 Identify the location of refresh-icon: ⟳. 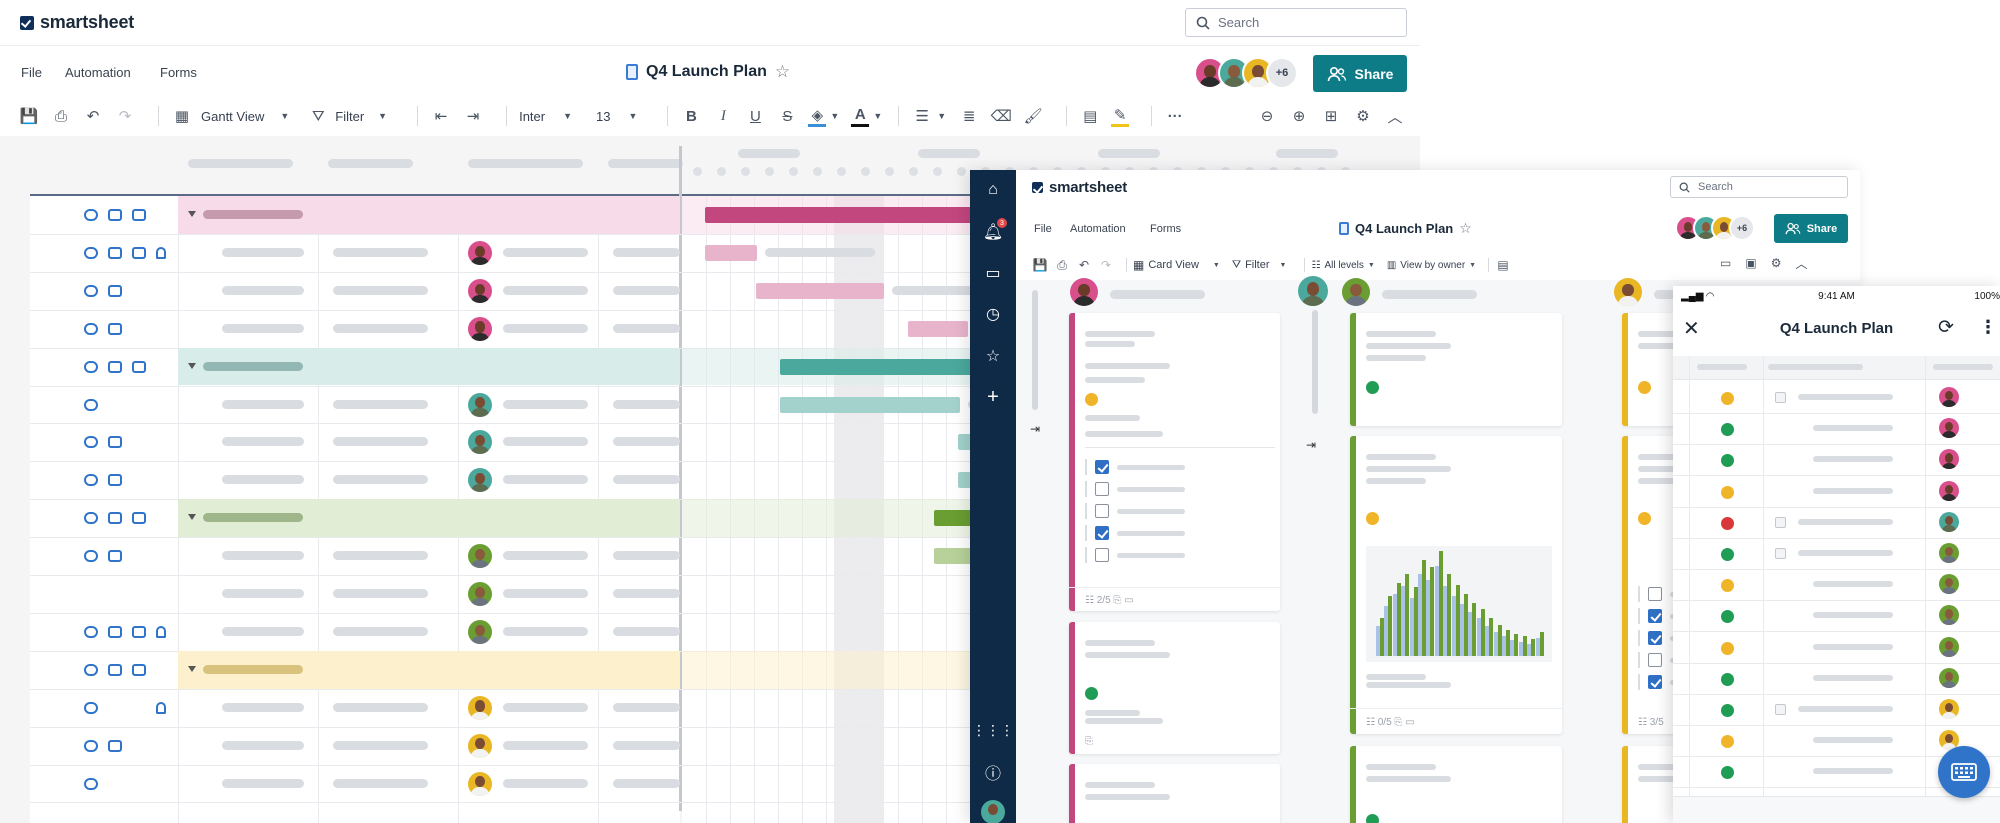
(1946, 327).